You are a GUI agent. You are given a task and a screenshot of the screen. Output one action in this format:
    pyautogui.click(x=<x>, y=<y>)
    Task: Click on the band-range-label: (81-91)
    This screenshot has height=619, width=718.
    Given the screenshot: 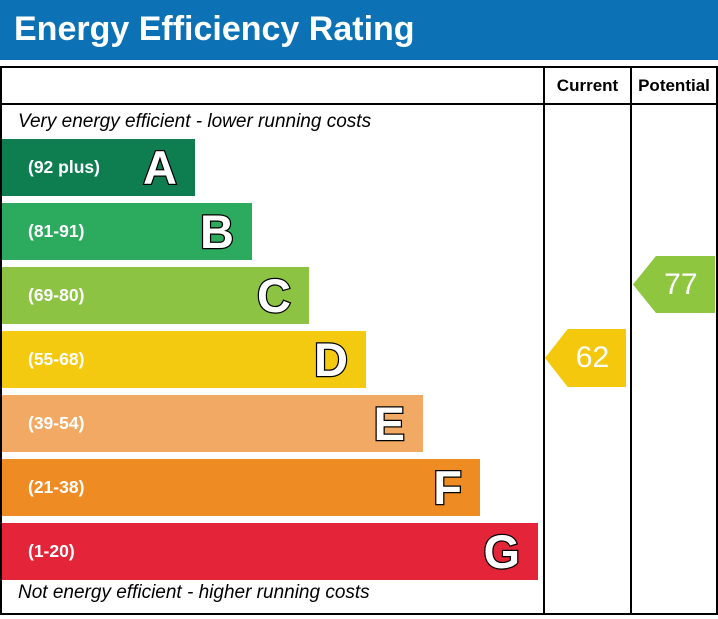 What is the action you would take?
    pyautogui.click(x=56, y=231)
    